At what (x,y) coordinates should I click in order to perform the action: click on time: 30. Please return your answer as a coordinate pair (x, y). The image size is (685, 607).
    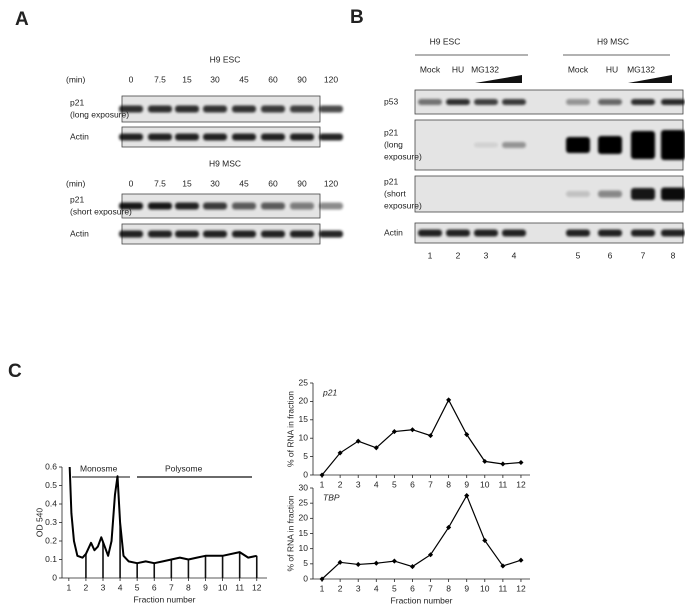
    Looking at the image, I should click on (215, 79).